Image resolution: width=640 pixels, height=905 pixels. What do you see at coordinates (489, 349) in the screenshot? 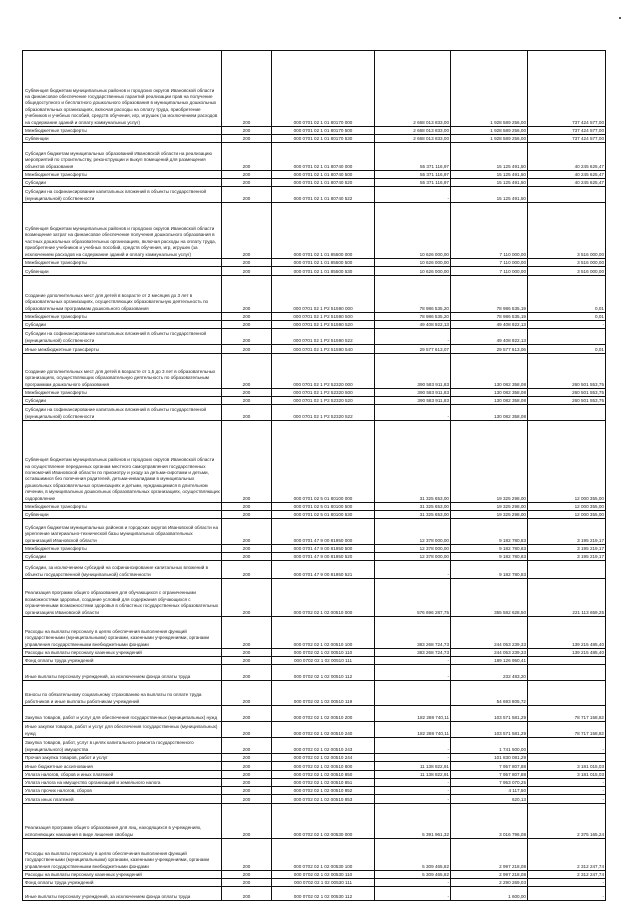
I see `row-executed-amount: 29 577 613,06` at bounding box center [489, 349].